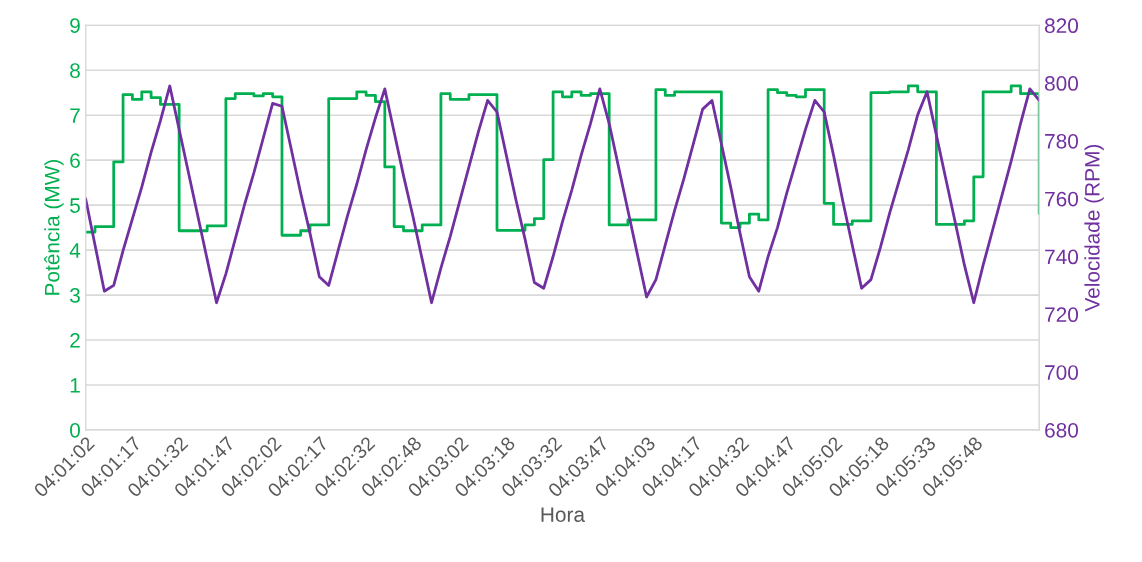 The width and height of the screenshot is (1142, 562). I want to click on y-tick-label: 0, so click(75, 430).